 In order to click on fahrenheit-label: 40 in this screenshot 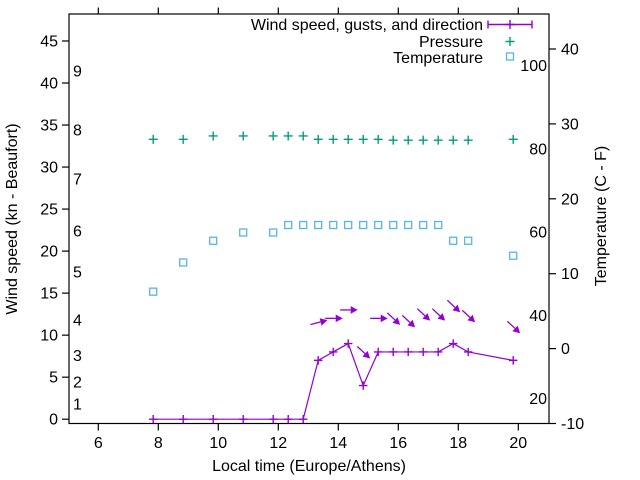, I will do `click(538, 316)`.